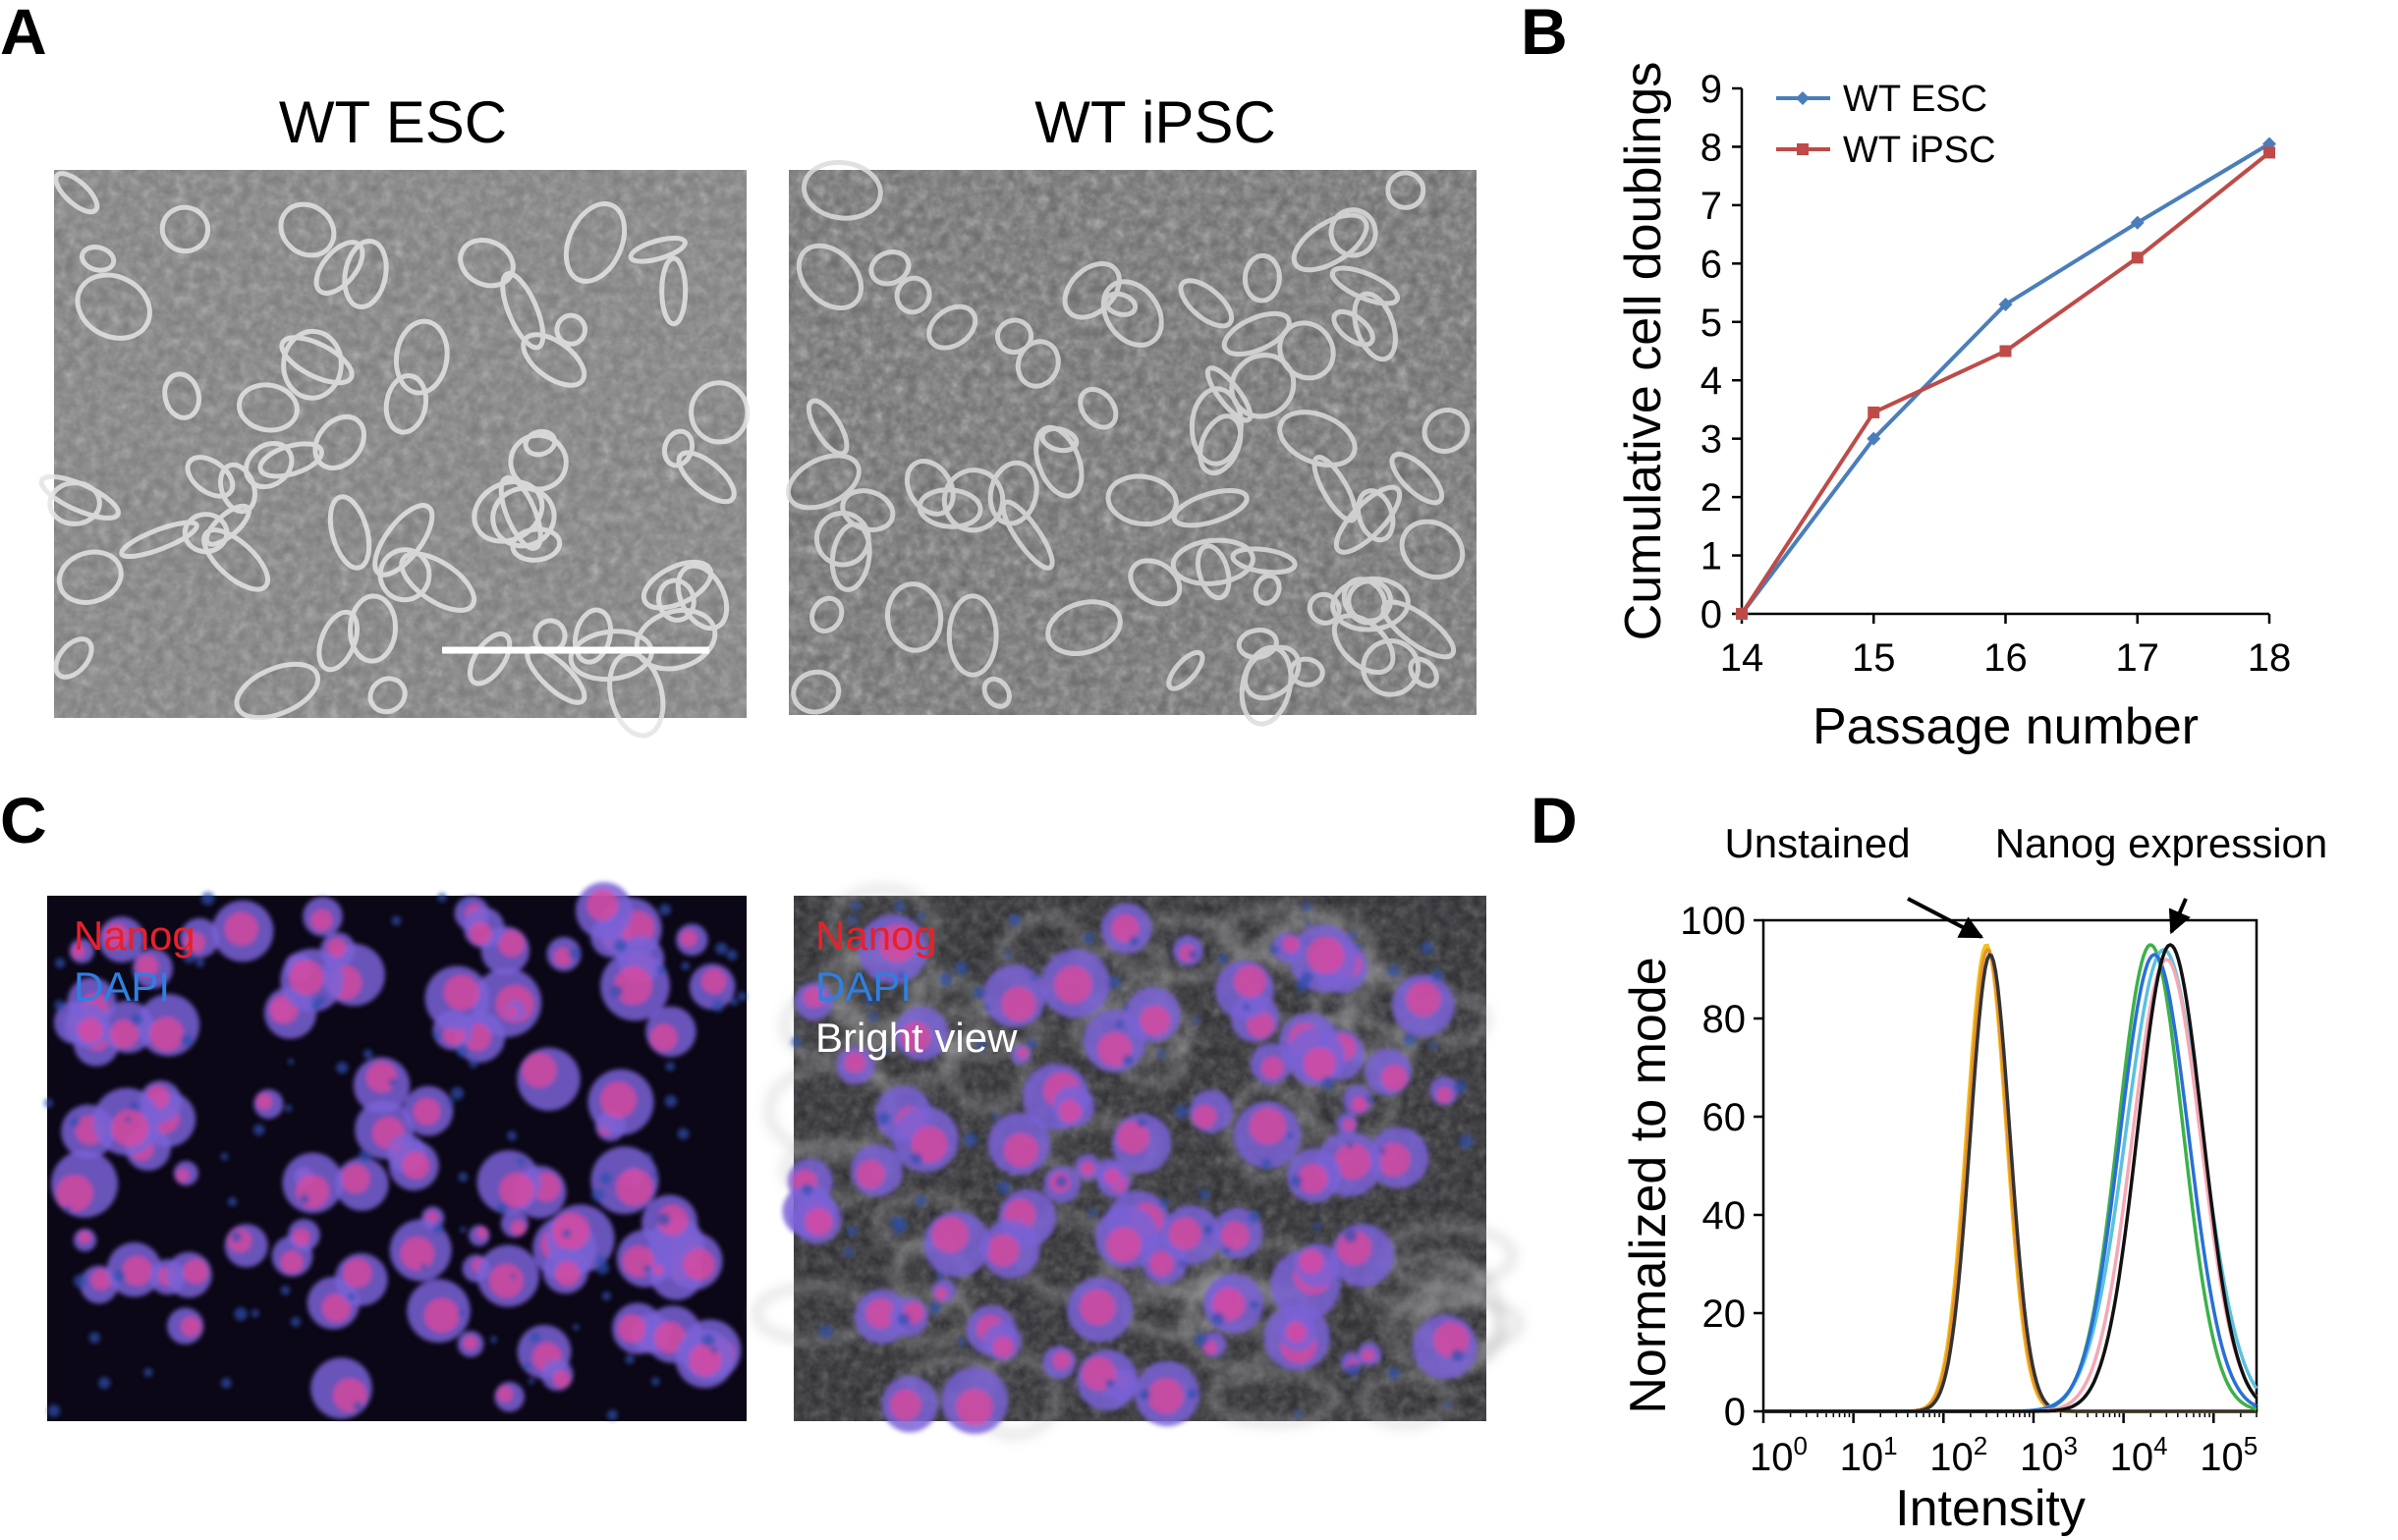 The height and width of the screenshot is (1540, 2398). What do you see at coordinates (1648, 1185) in the screenshot?
I see `y-axis-title: Normalized to mode` at bounding box center [1648, 1185].